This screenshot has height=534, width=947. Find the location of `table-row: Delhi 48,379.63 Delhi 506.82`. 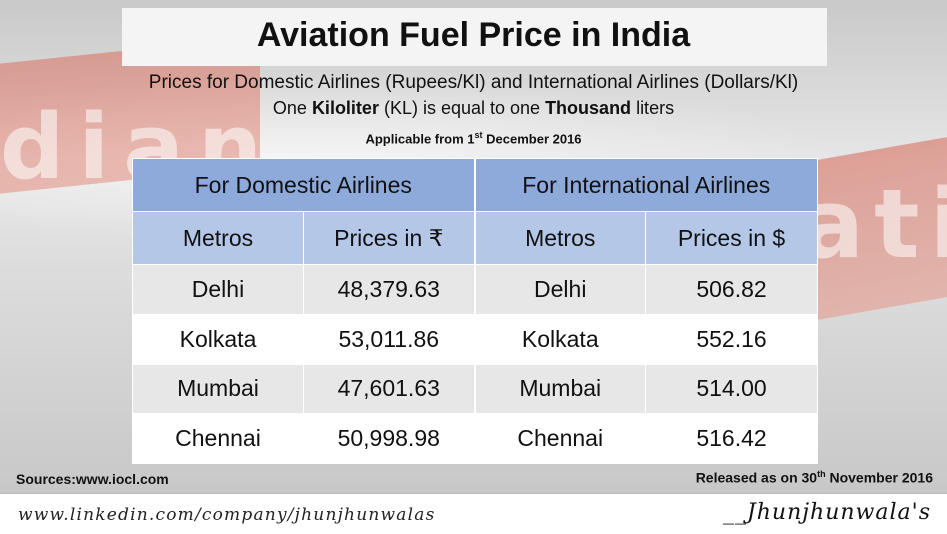

table-row: Delhi 48,379.63 Delhi 506.82 is located at coordinates (475, 289).